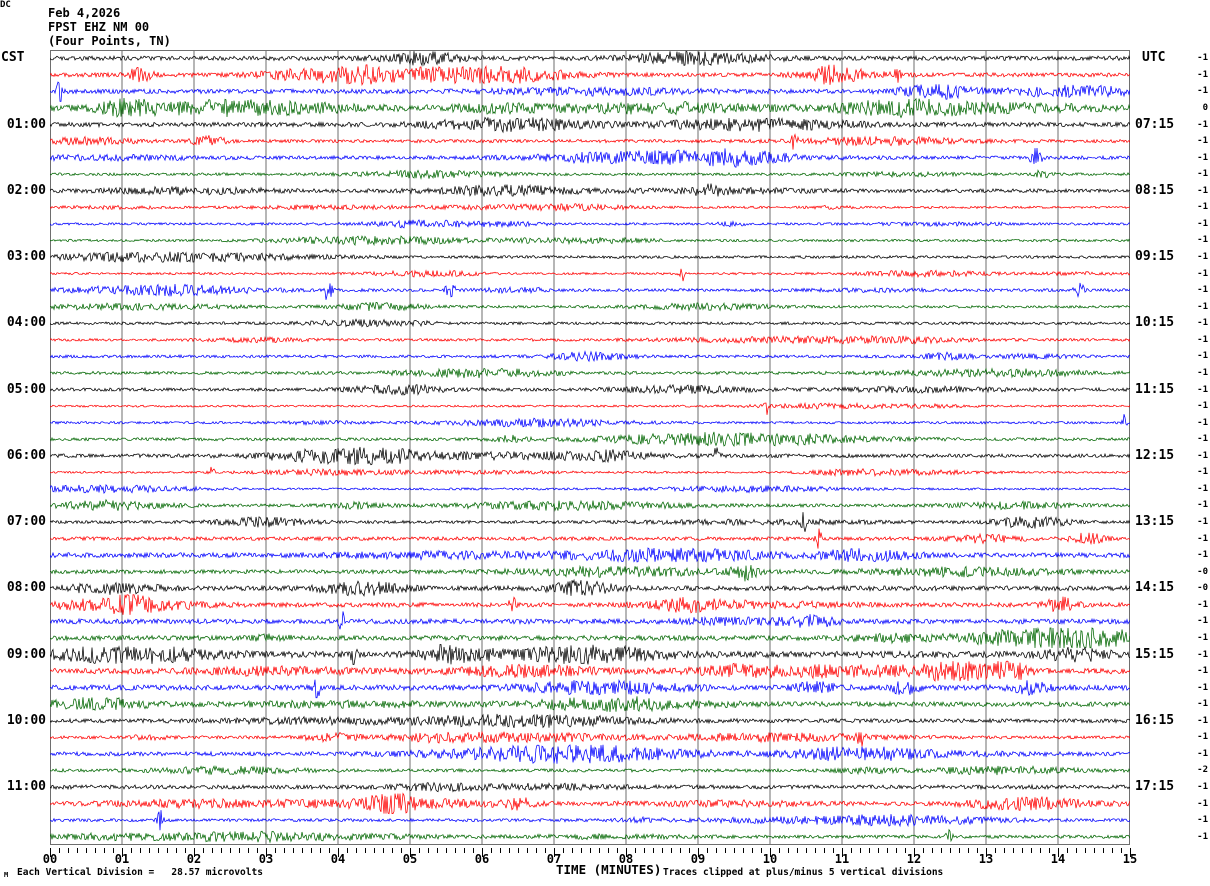 The width and height of the screenshot is (1210, 886). What do you see at coordinates (26, 720) in the screenshot?
I see `cst-time-label: 10:00` at bounding box center [26, 720].